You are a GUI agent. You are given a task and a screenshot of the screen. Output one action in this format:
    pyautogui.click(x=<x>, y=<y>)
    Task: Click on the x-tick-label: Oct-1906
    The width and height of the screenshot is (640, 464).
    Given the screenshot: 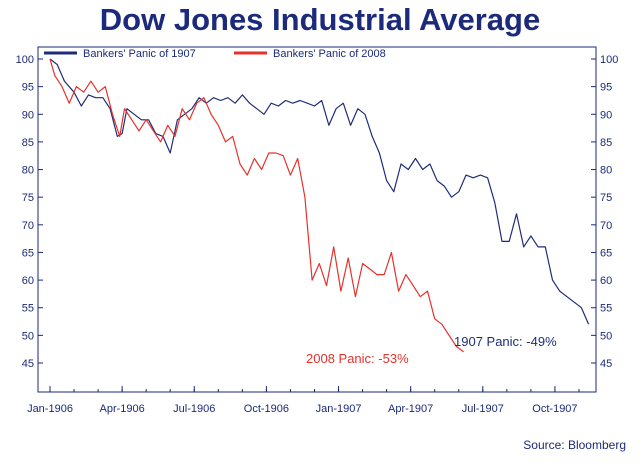 What is the action you would take?
    pyautogui.click(x=266, y=409)
    